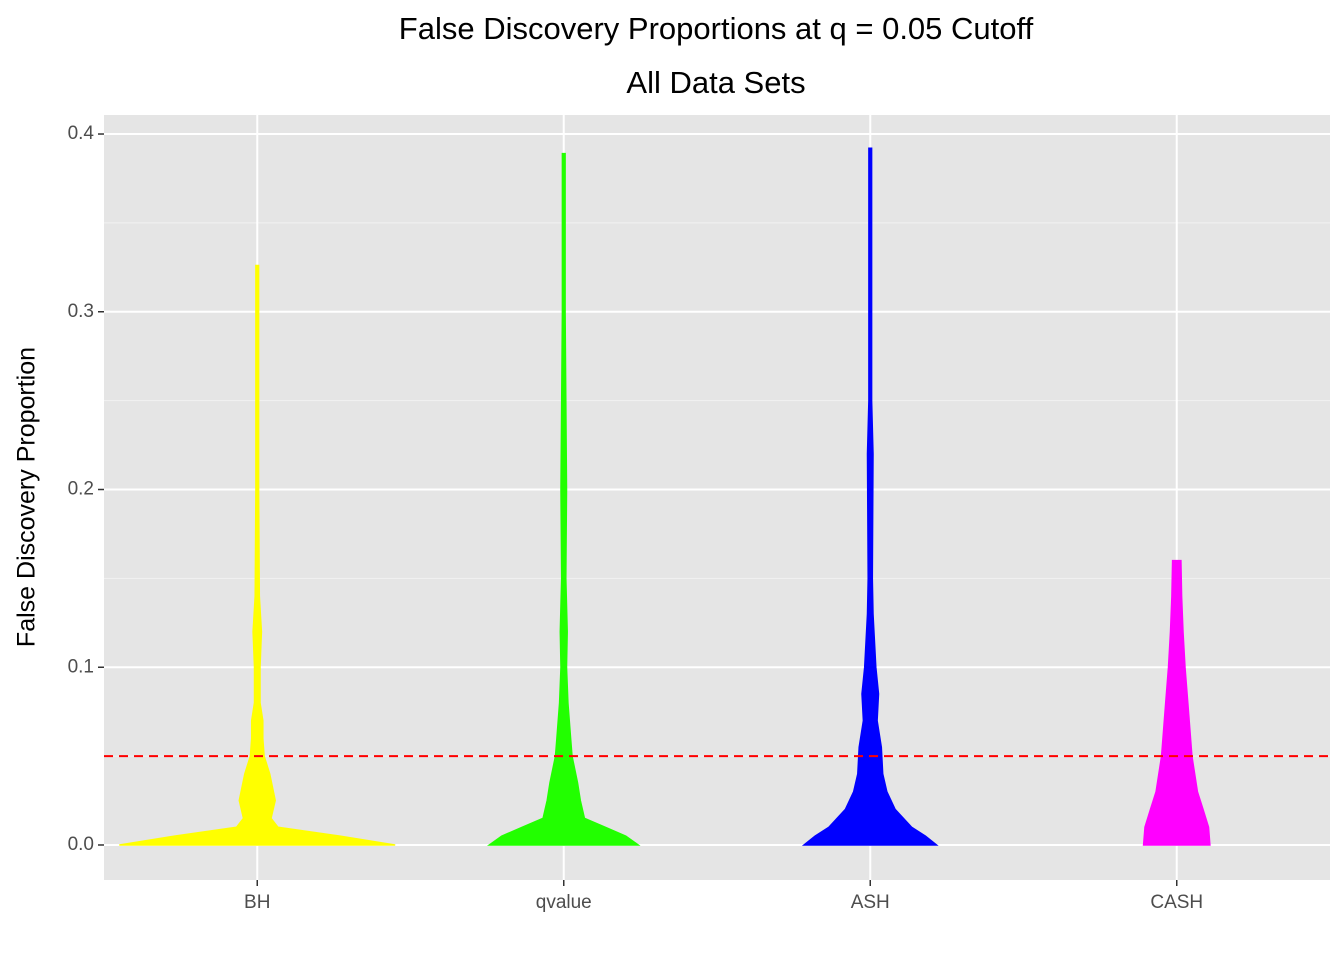 Image resolution: width=1344 pixels, height=960 pixels. Describe the element at coordinates (715, 82) in the screenshot. I see `chart-subtitle: All Data Sets` at that location.